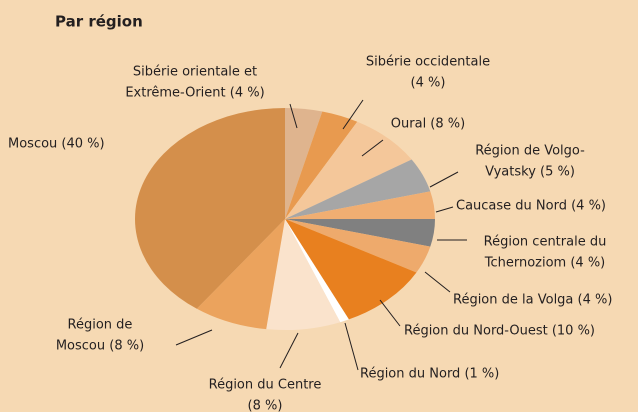 This screenshot has width=638, height=412. What do you see at coordinates (428, 83) in the screenshot?
I see `slice-label: (4 %)` at bounding box center [428, 83].